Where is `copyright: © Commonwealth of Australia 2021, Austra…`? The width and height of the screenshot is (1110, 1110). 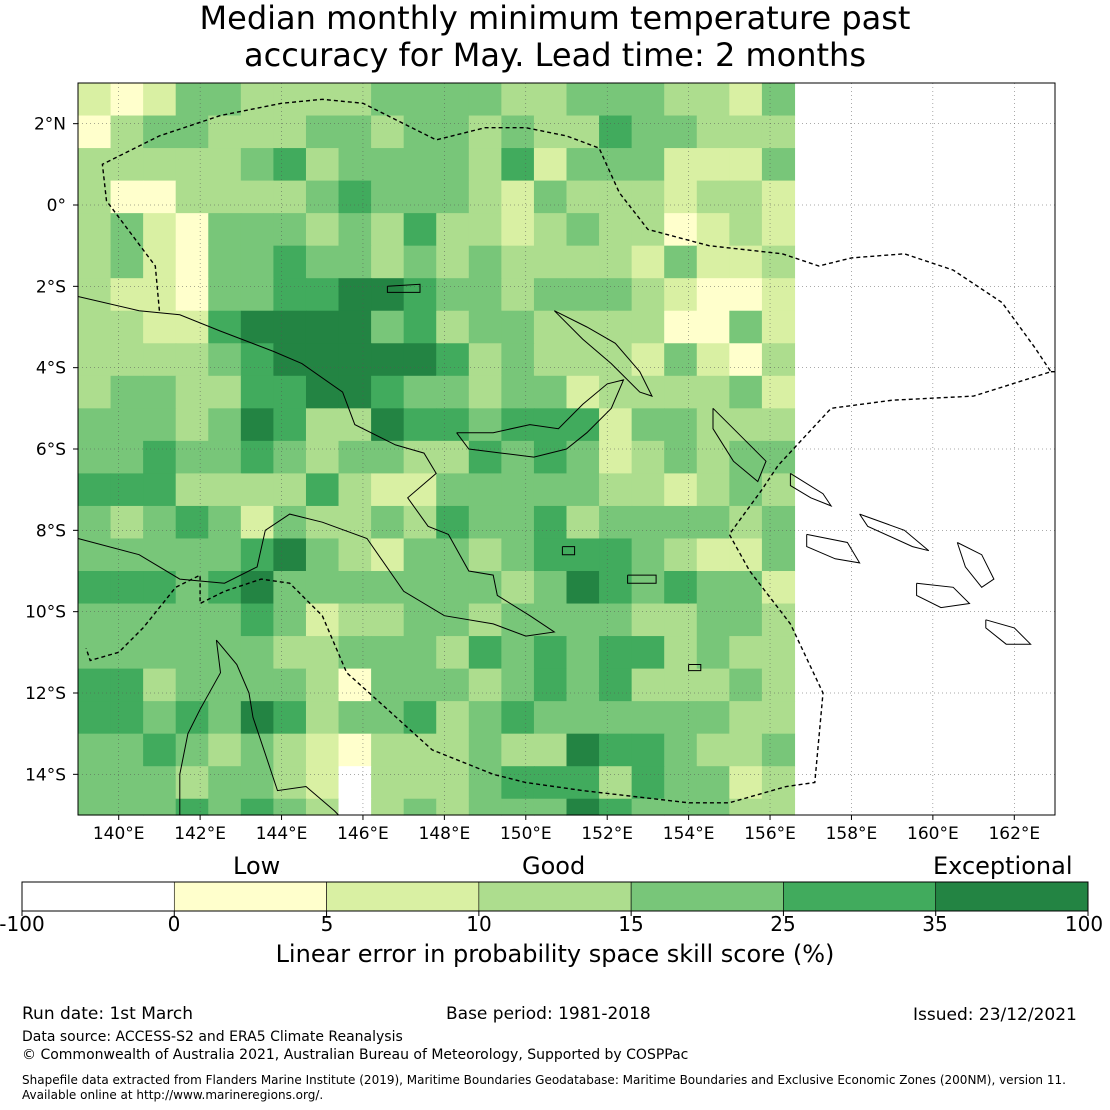 copyright: © Commonwealth of Australia 2021, Austra… is located at coordinates (355, 1055).